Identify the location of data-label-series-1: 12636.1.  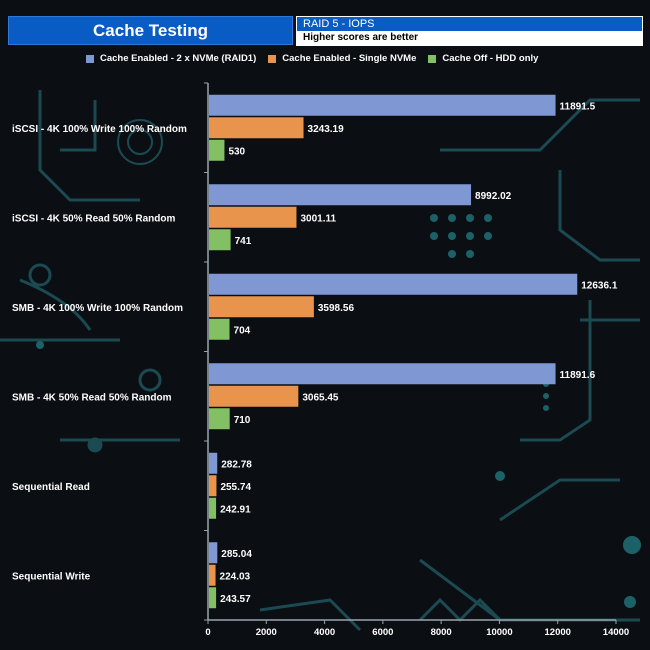
(599, 285).